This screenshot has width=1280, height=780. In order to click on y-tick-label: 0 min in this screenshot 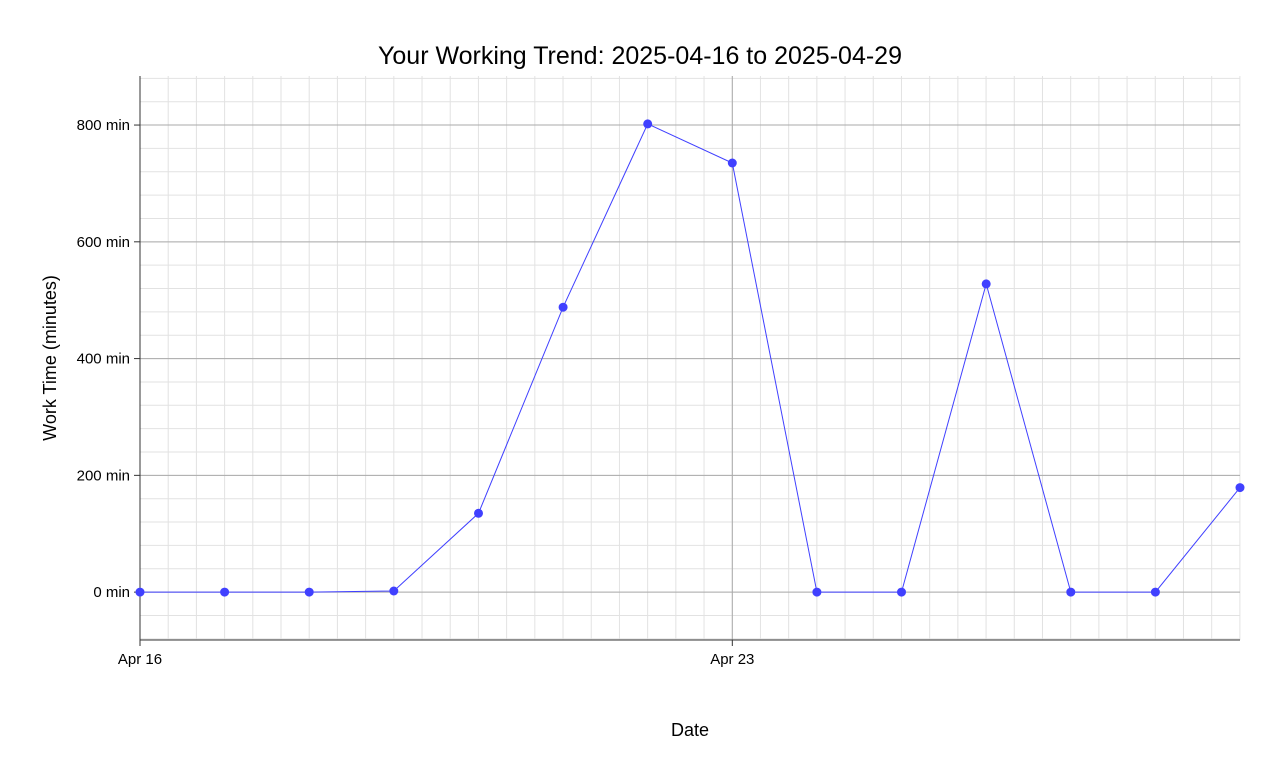, I will do `click(111, 592)`.